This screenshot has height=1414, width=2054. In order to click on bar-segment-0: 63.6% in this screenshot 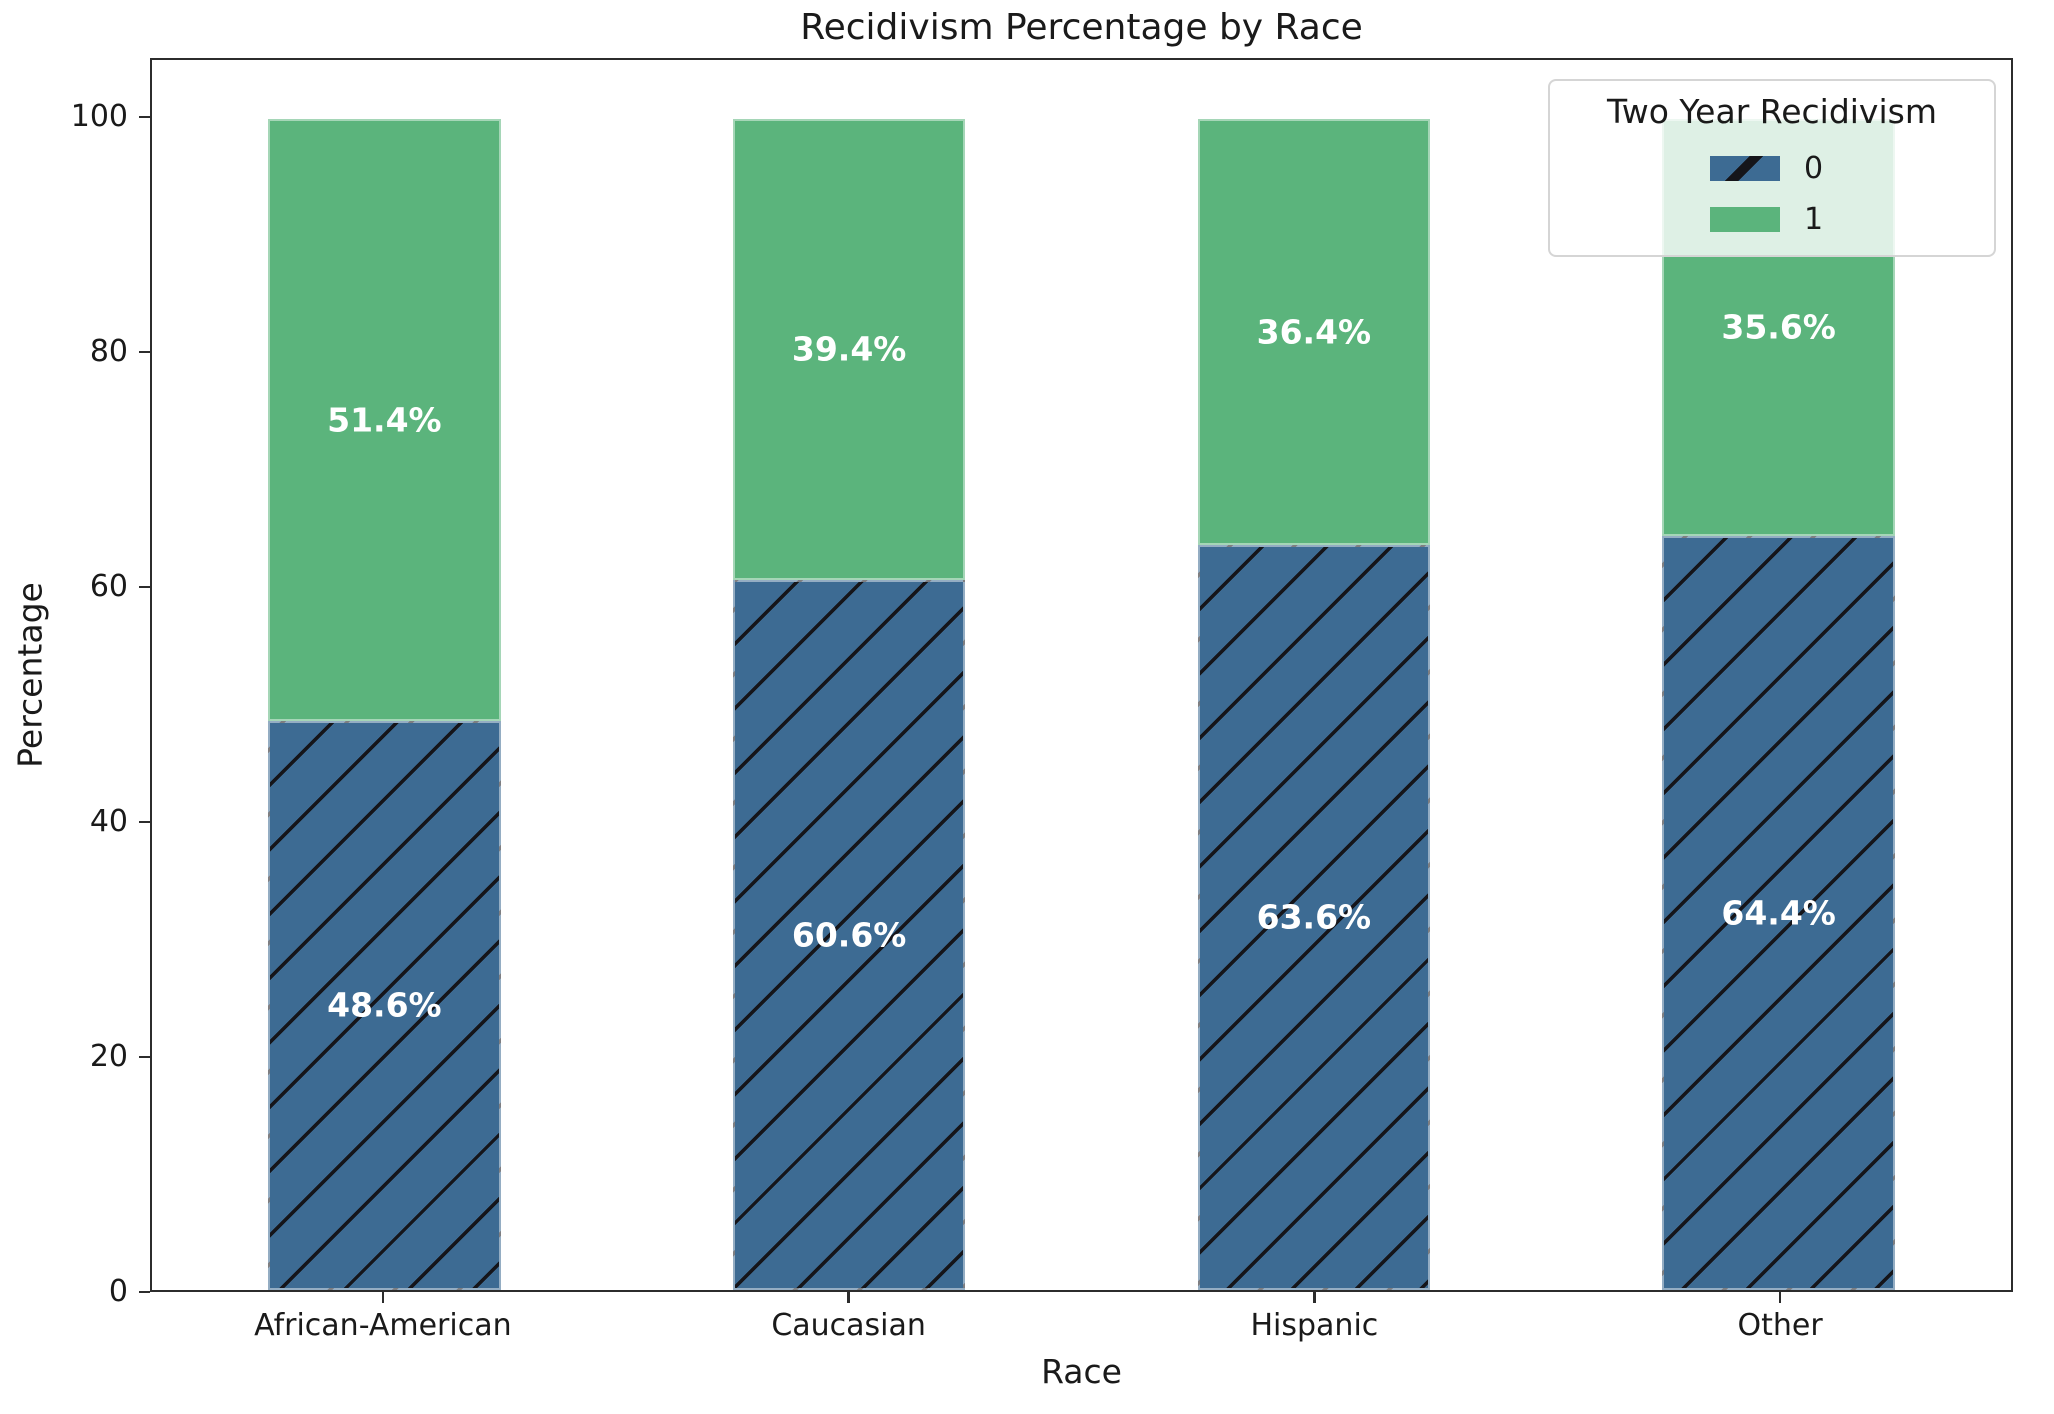, I will do `click(1314, 917)`.